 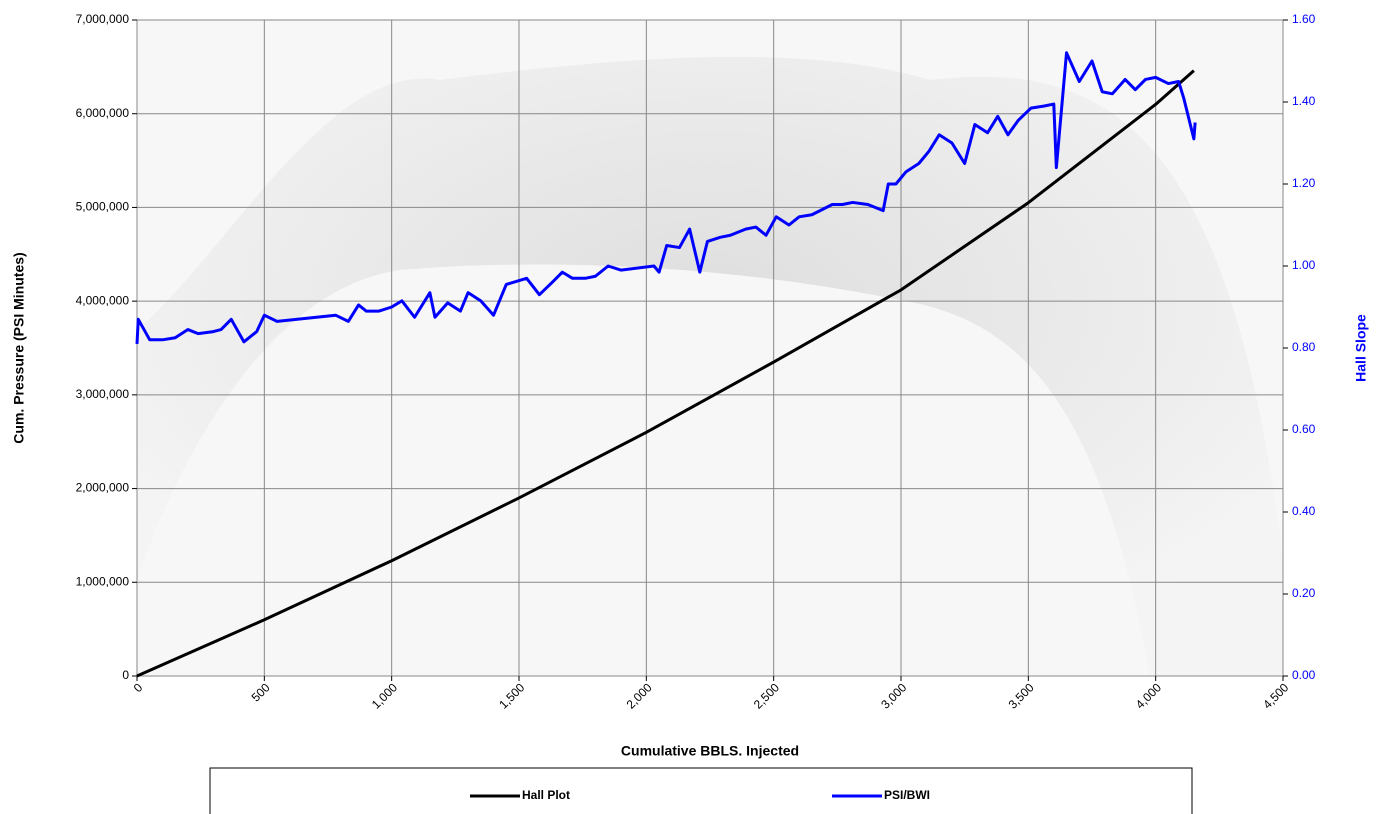 I want to click on x-tick-label: 2,500, so click(x=766, y=695).